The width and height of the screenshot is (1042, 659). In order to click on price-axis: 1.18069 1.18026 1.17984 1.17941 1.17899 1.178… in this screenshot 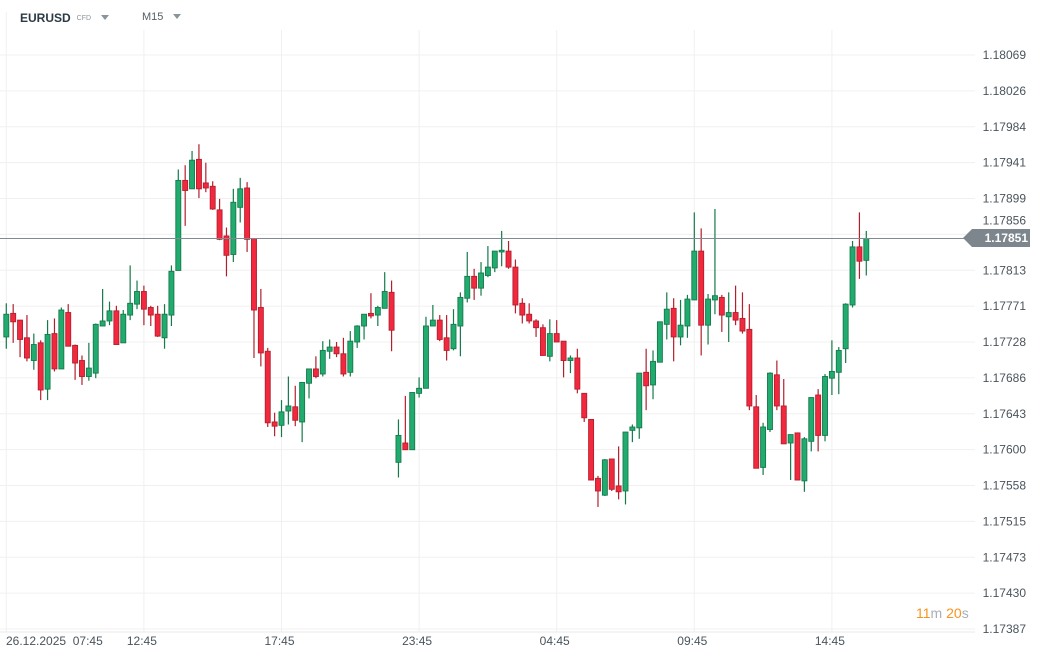, I will do `click(1005, 342)`.